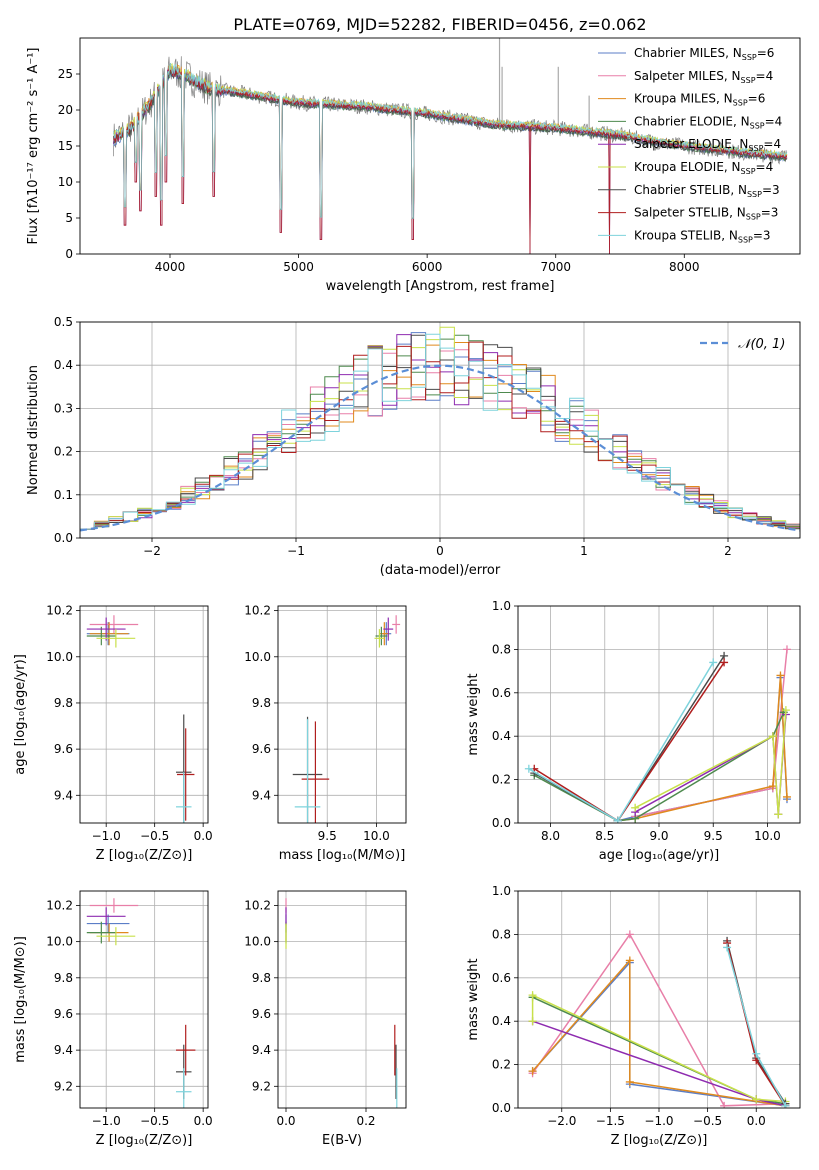 Image resolution: width=819 pixels, height=1170 pixels. I want to click on x-tick-label: −0.5, so click(154, 1121).